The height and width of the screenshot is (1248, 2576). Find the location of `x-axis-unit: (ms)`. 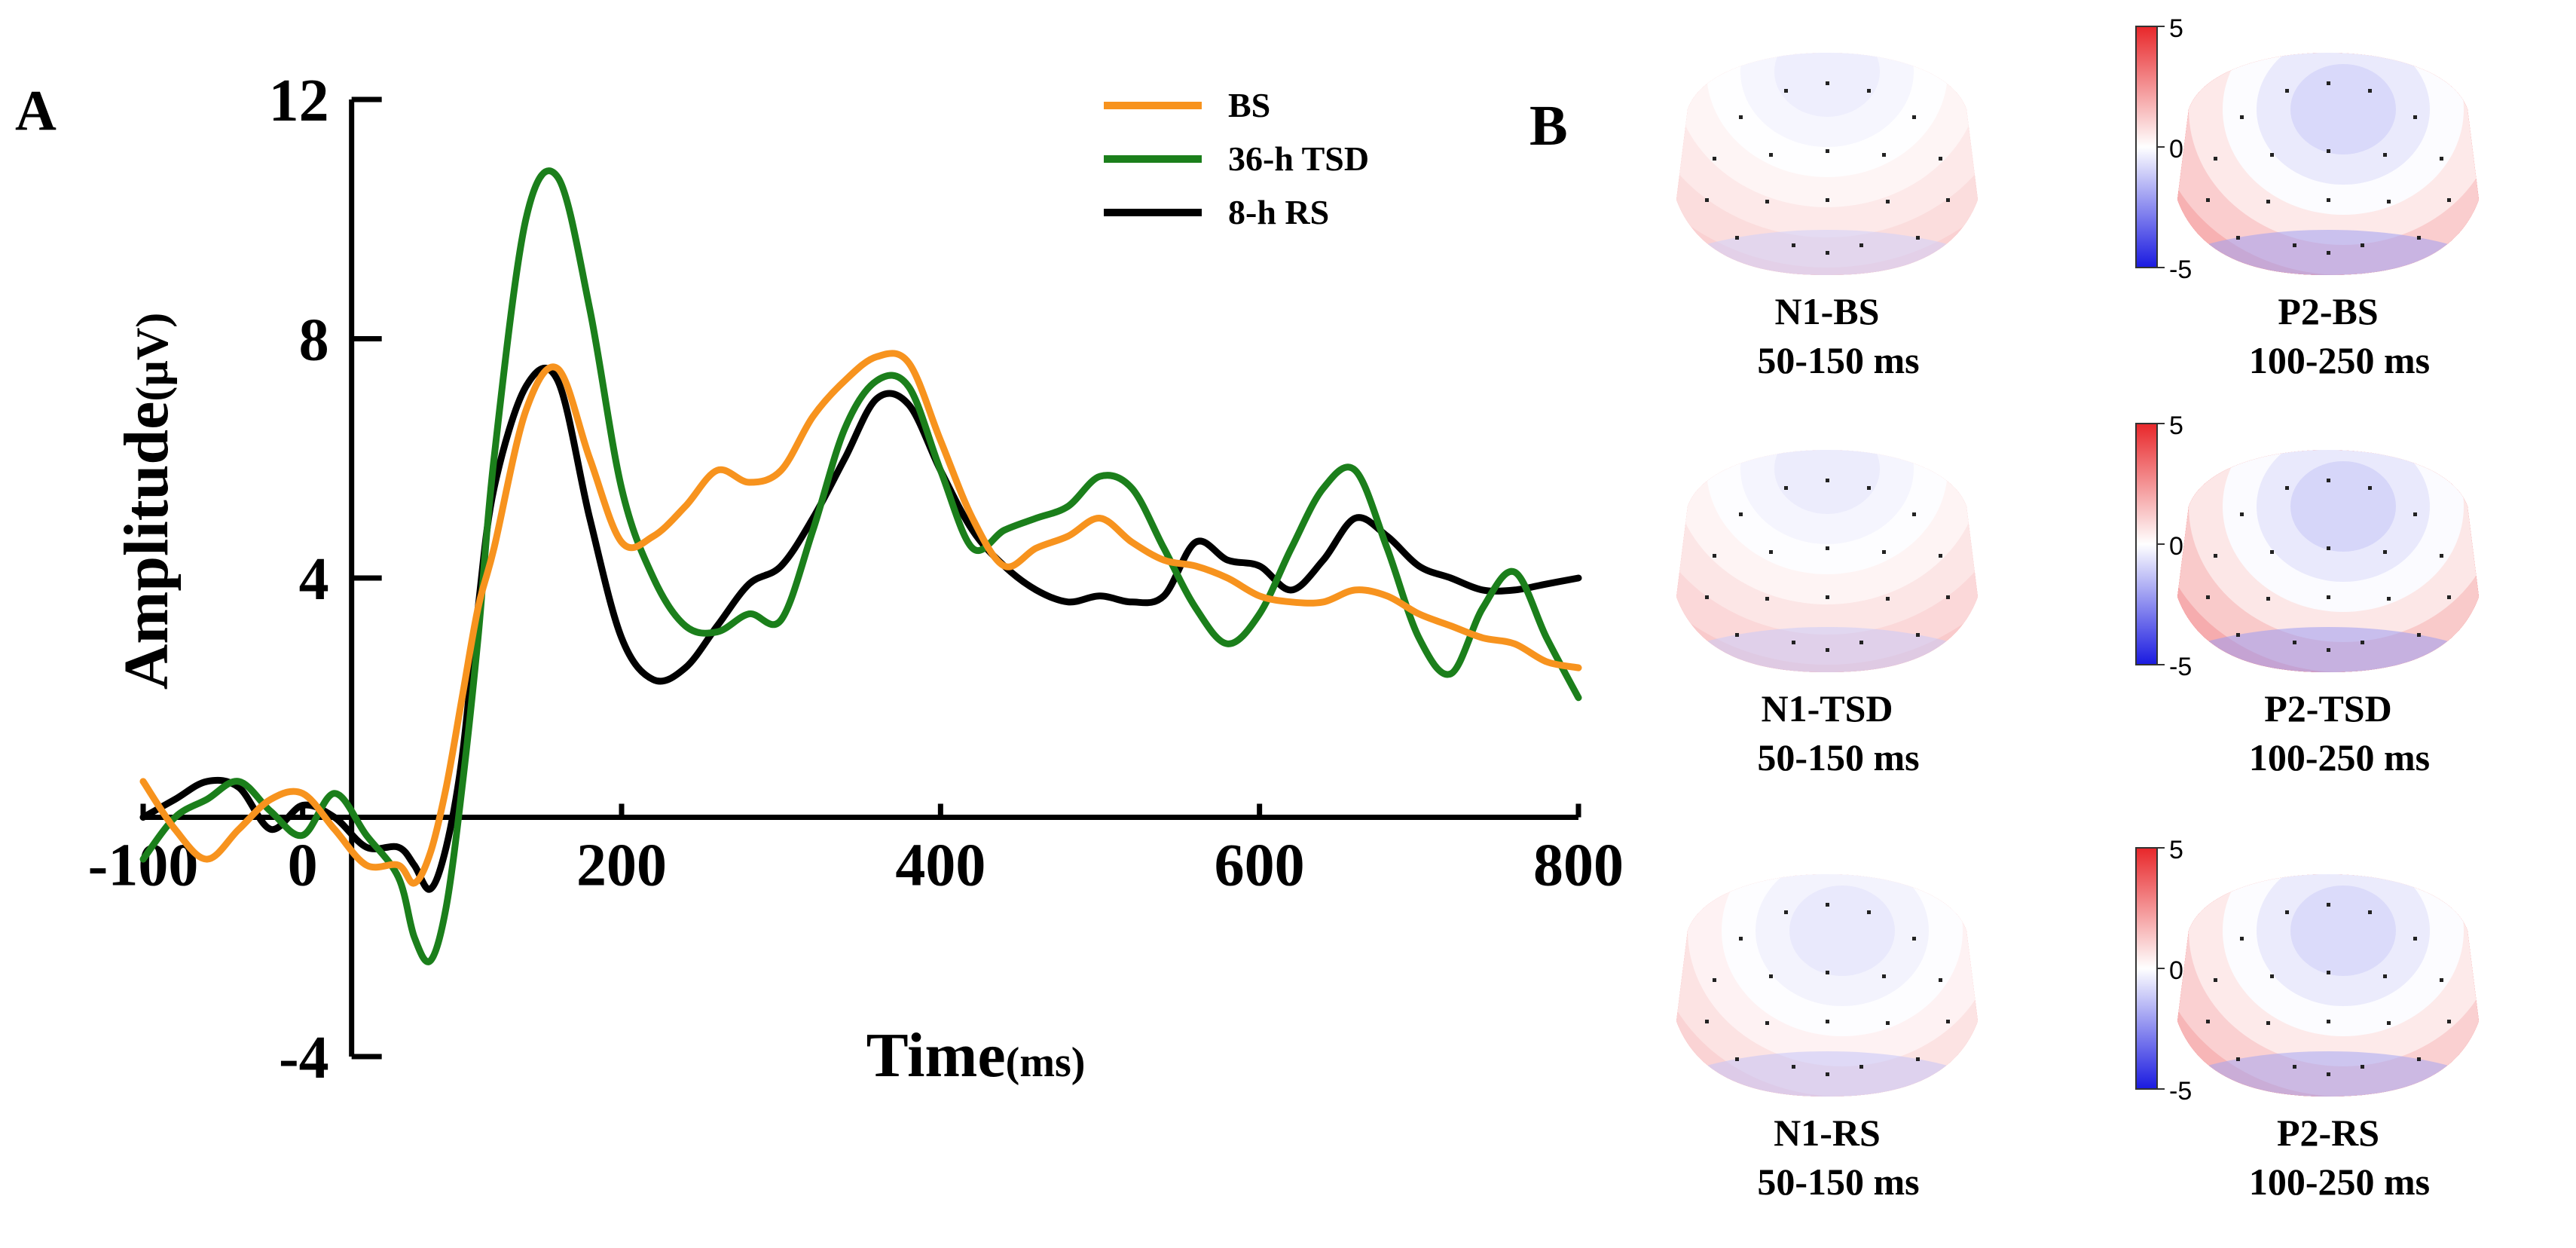

x-axis-unit: (ms) is located at coordinates (1046, 1062).